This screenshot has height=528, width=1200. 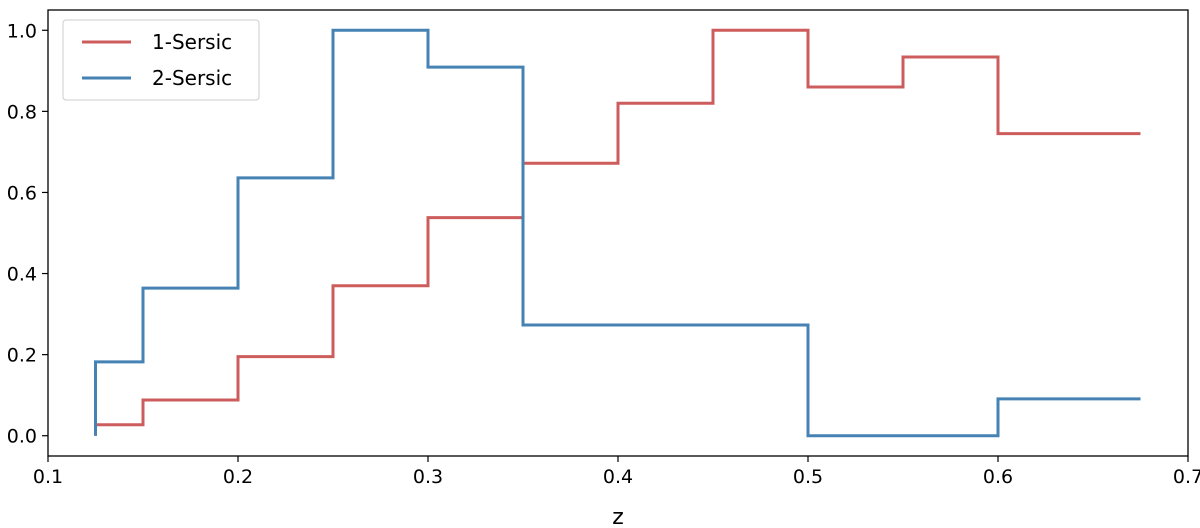 What do you see at coordinates (22, 31) in the screenshot?
I see `y-tick-label: 1.0` at bounding box center [22, 31].